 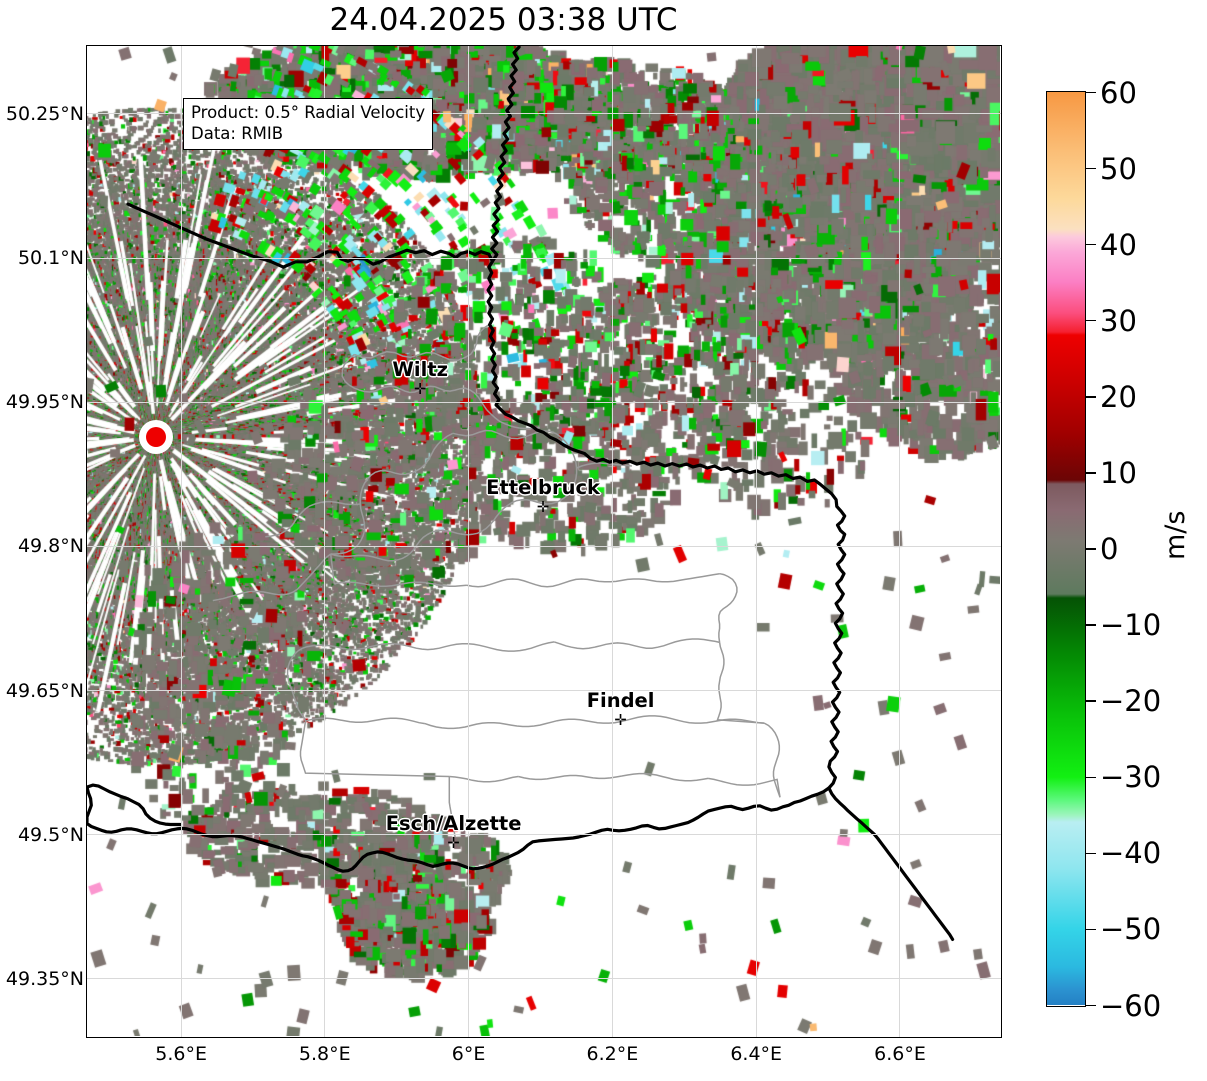 What do you see at coordinates (308, 124) in the screenshot?
I see `product-info-box: Product: 0.5° Radial Velocity Data: RMIB` at bounding box center [308, 124].